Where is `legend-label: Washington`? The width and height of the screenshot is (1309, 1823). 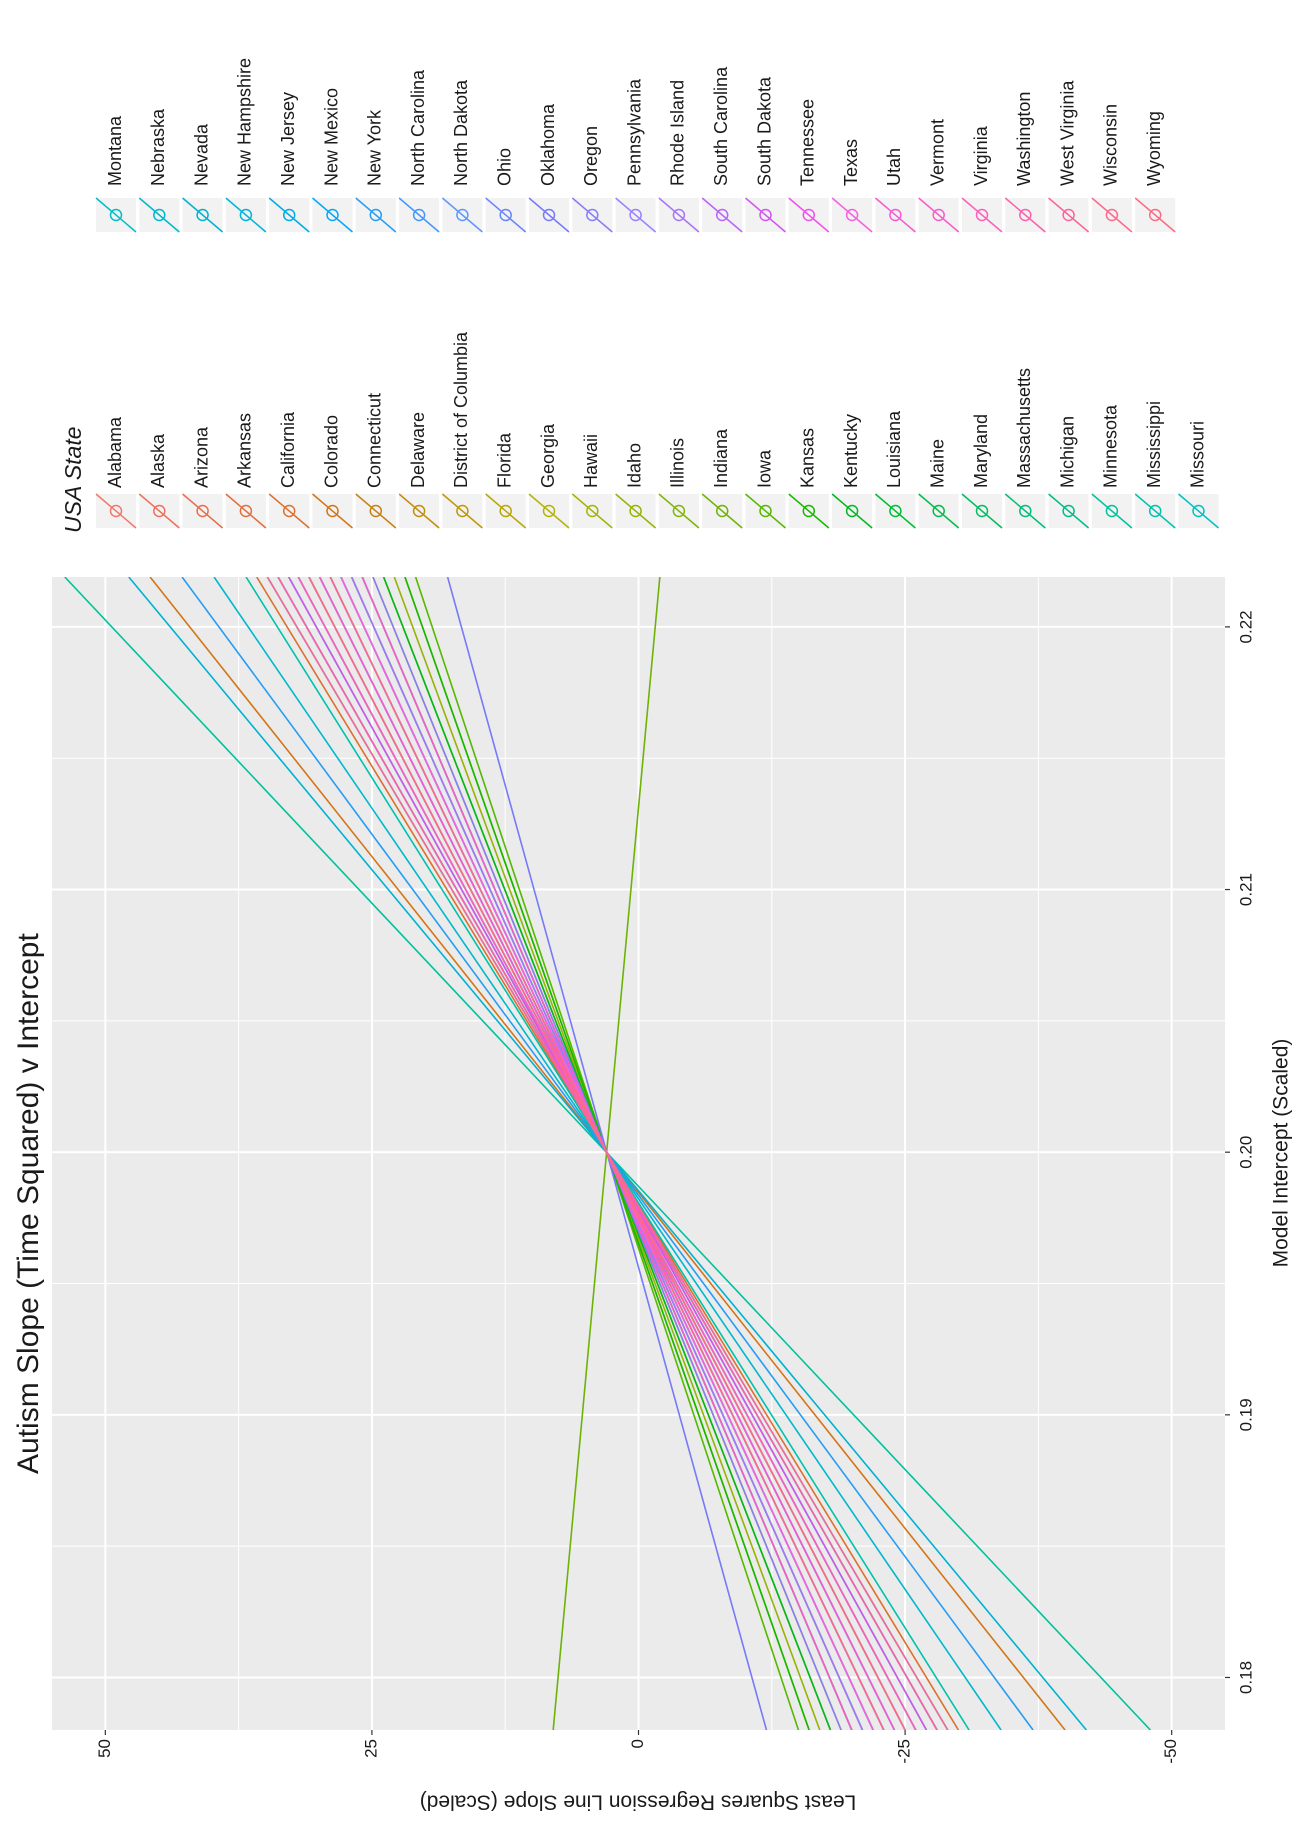 legend-label: Washington is located at coordinates (1024, 139).